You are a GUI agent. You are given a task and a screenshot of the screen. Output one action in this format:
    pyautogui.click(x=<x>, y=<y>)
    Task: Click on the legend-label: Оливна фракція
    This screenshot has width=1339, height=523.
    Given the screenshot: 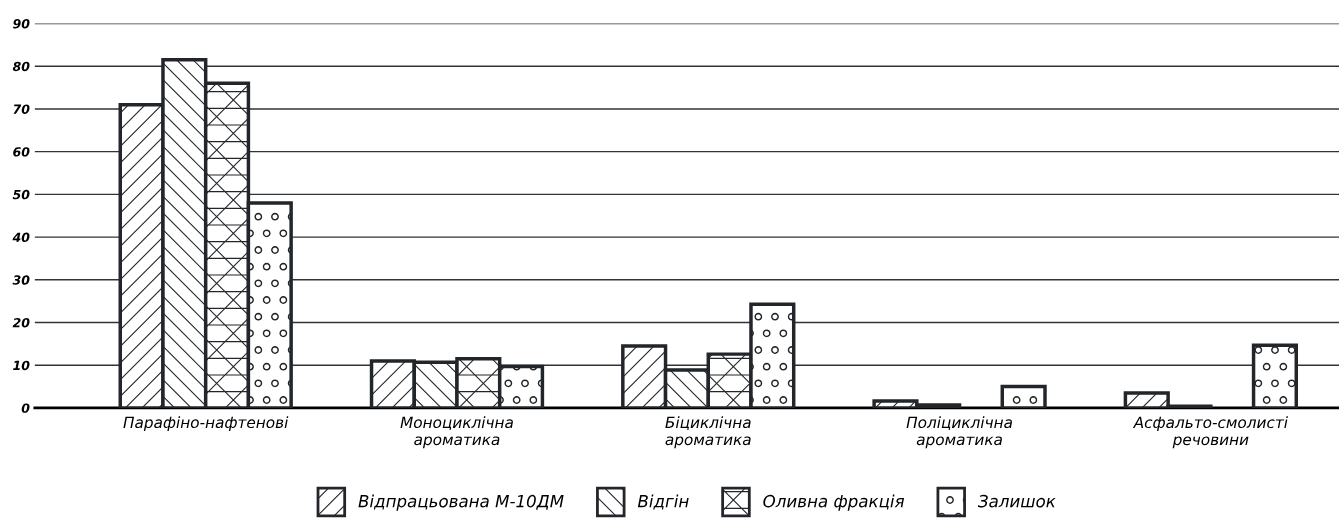 What is the action you would take?
    pyautogui.click(x=834, y=502)
    